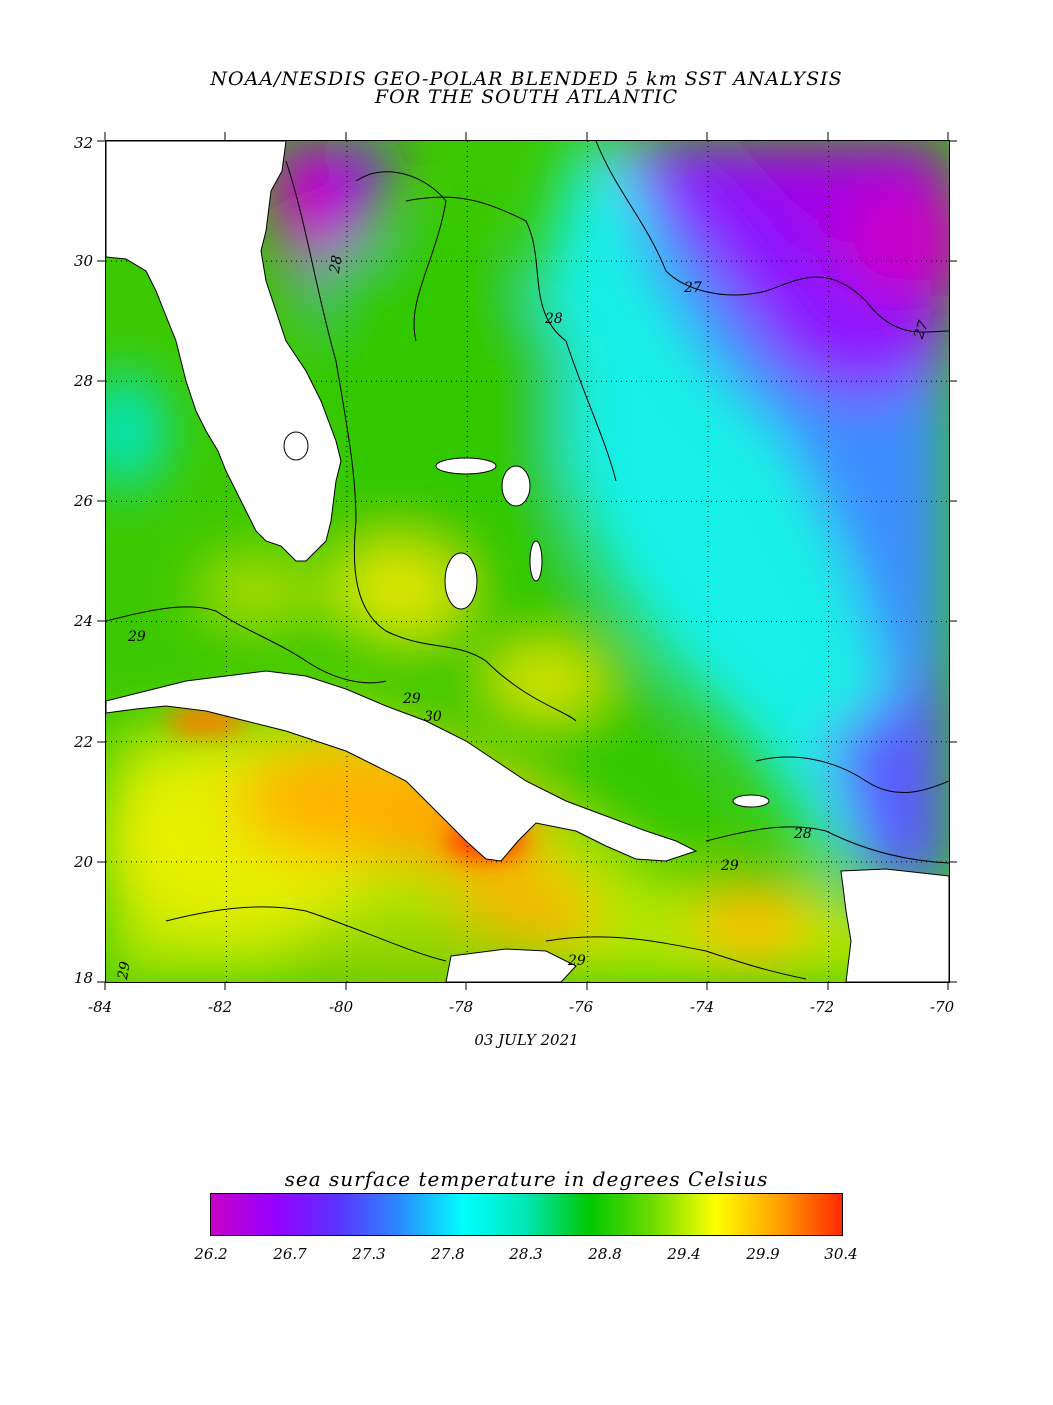 Image resolution: width=1053 pixels, height=1405 pixels. What do you see at coordinates (751, 801) in the screenshot?
I see `land-great-inagua` at bounding box center [751, 801].